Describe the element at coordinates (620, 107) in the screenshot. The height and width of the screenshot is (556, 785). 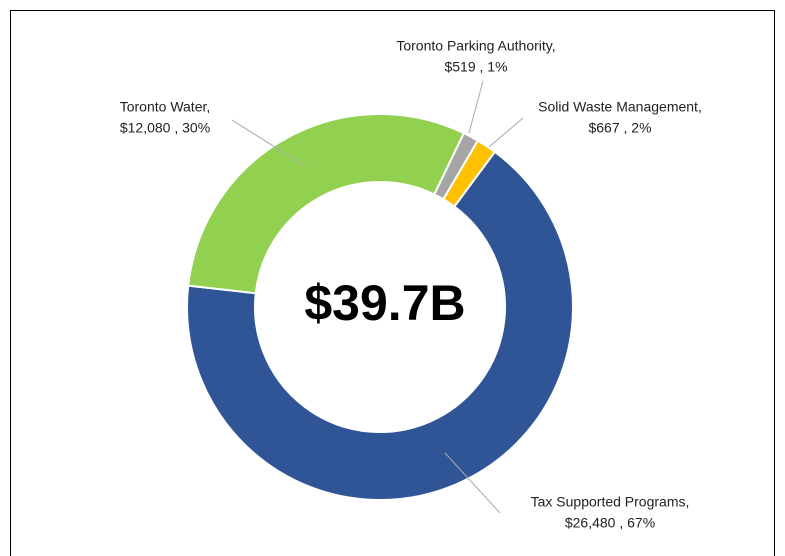
I see `slice-label-name: Solid Waste Management,` at that location.